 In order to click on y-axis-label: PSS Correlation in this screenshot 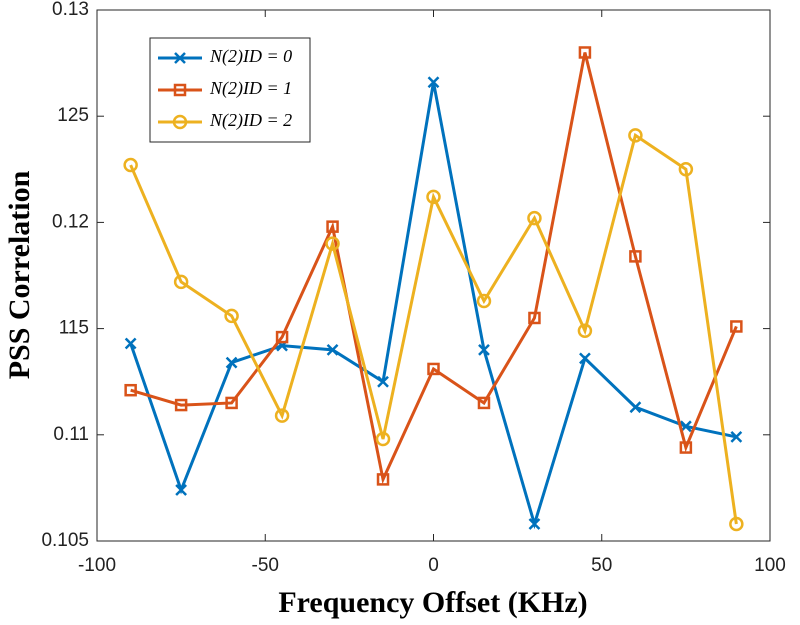, I will do `click(19, 274)`.